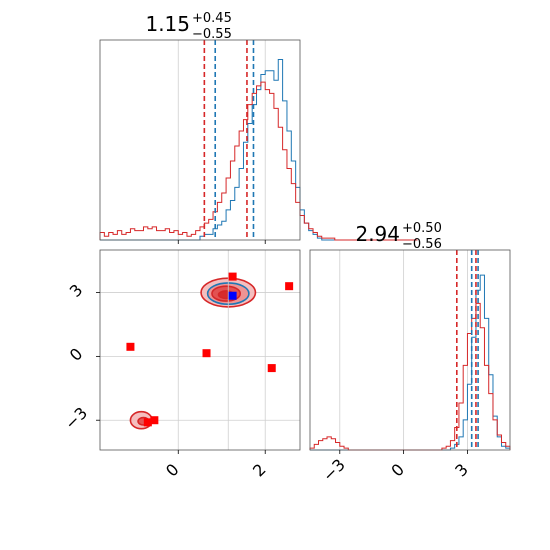  Describe the element at coordinates (167, 24) in the screenshot. I see `marginal-x-title-value: 1.15` at that location.